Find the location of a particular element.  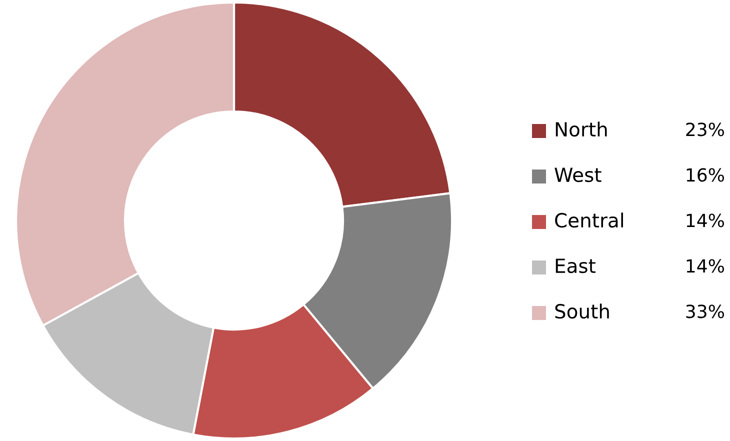

legend-label: North is located at coordinates (581, 129).